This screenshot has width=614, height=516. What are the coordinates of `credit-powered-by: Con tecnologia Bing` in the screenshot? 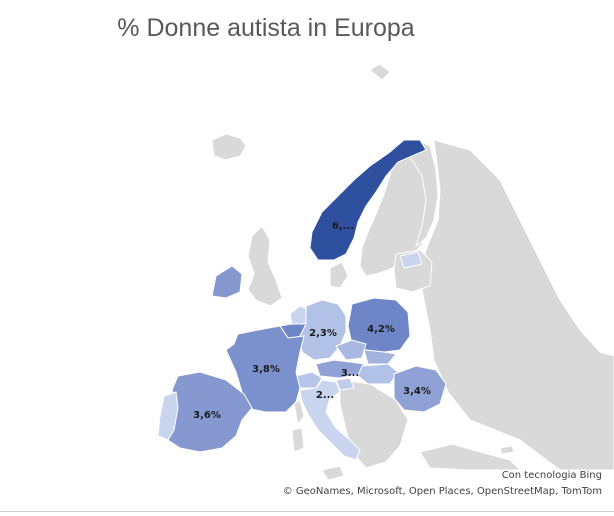 It's located at (551, 475).